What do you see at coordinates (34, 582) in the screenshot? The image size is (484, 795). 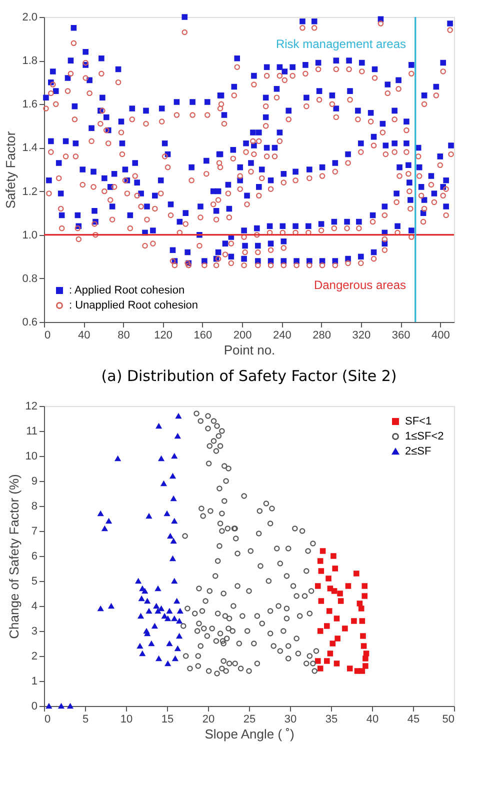 I see `y-tick-label: 5` at bounding box center [34, 582].